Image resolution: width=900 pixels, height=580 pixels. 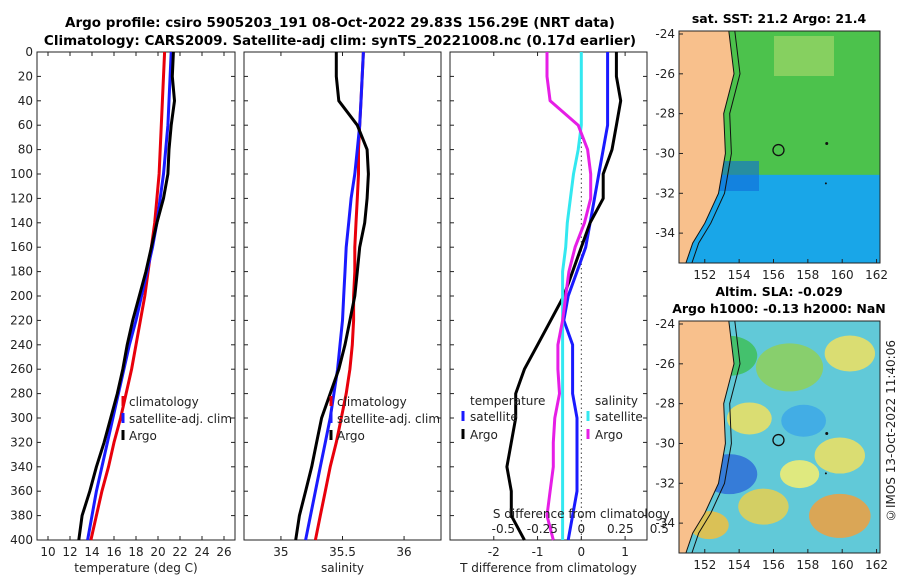 I want to click on warm-patch, so click(x=804, y=56).